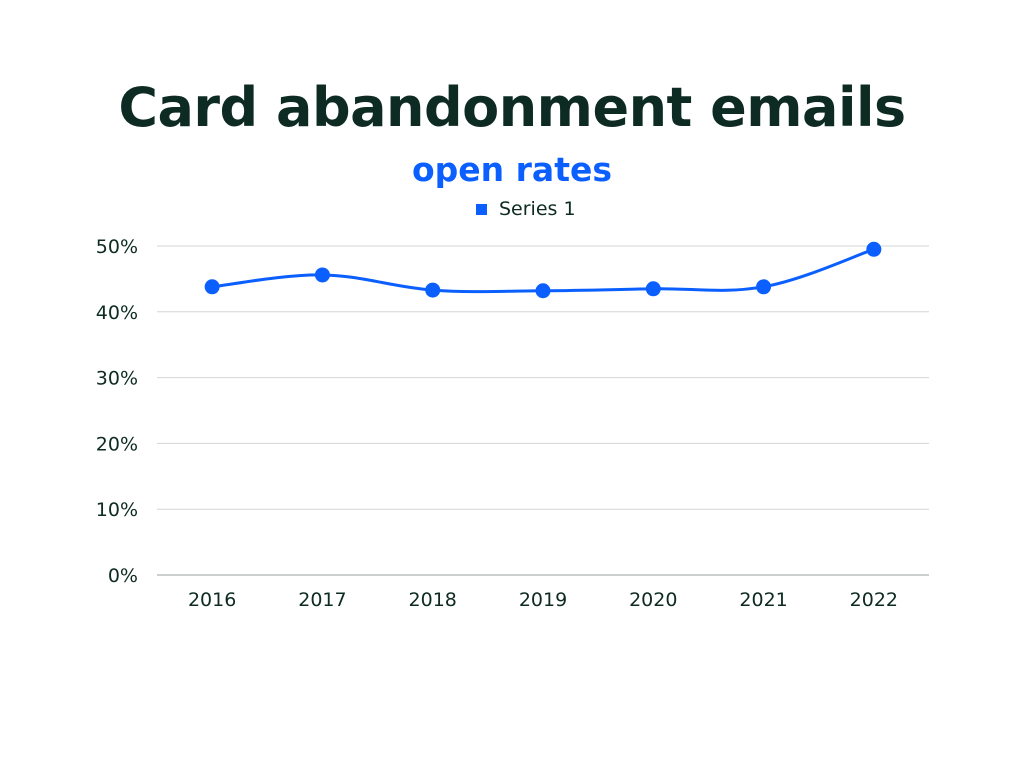  What do you see at coordinates (117, 247) in the screenshot?
I see `y-tick-label: 50%` at bounding box center [117, 247].